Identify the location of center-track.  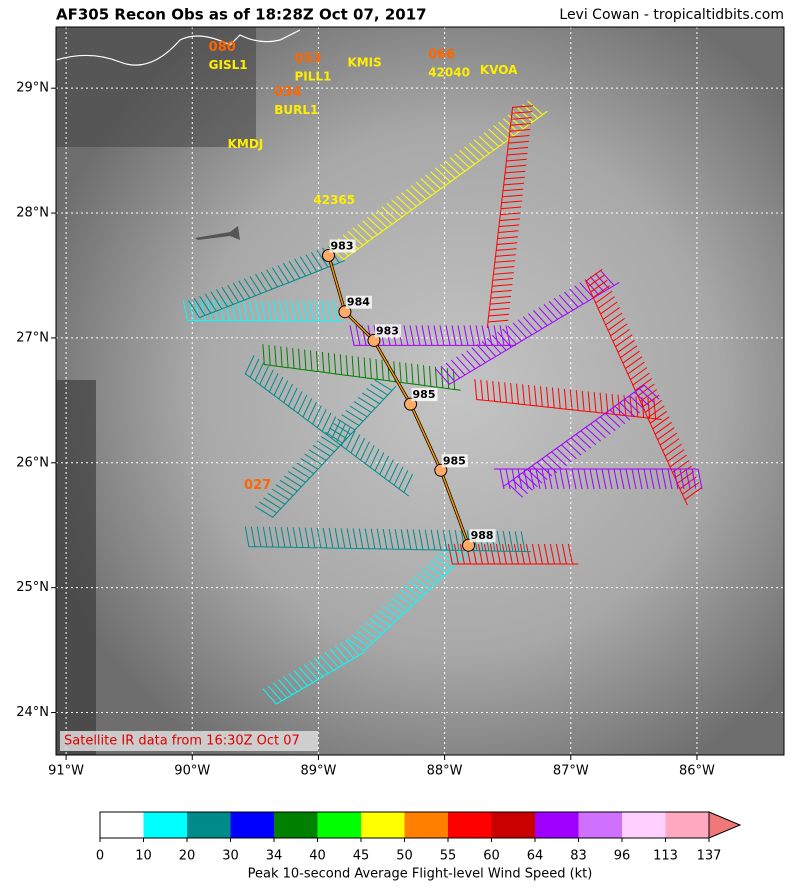
(398, 400).